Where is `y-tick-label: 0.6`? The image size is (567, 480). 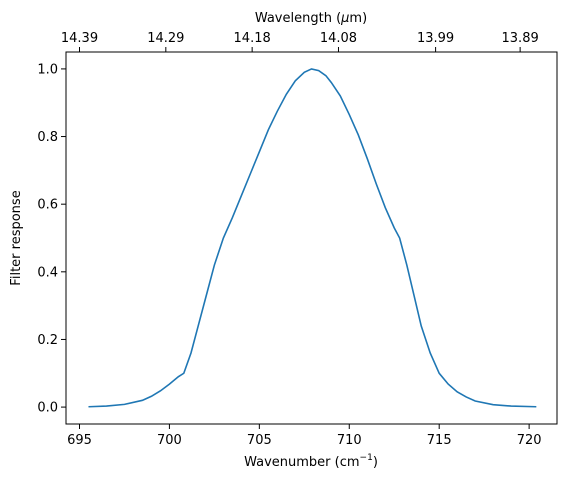 y-tick-label: 0.6 is located at coordinates (47, 205).